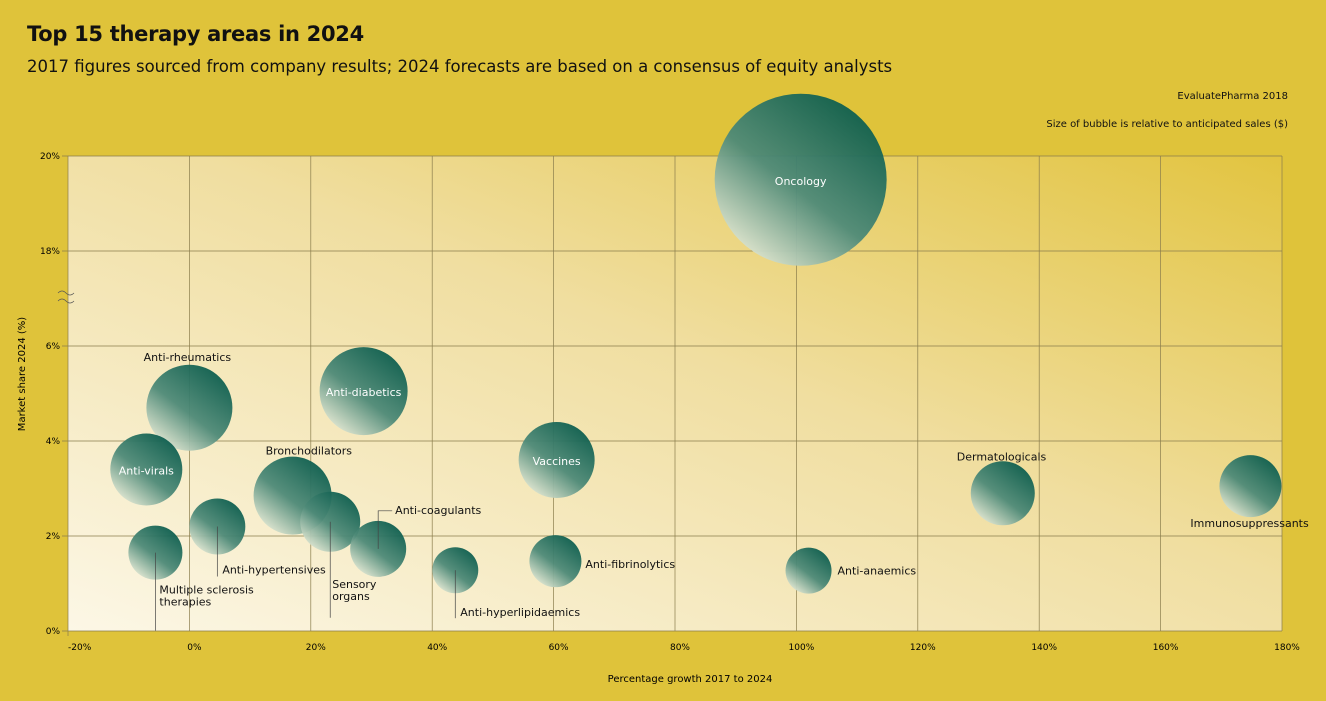 This screenshot has height=701, width=1326. I want to click on bubble-label: Anti-diabetics, so click(364, 392).